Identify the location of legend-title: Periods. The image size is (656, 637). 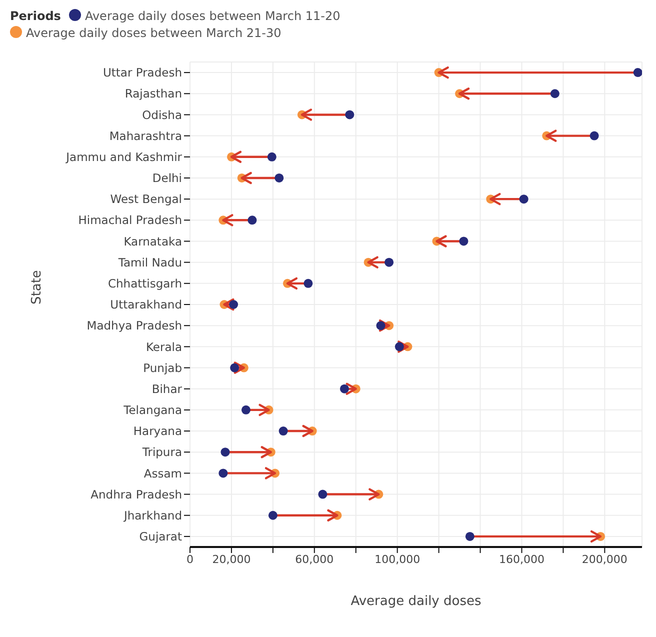
(35, 16).